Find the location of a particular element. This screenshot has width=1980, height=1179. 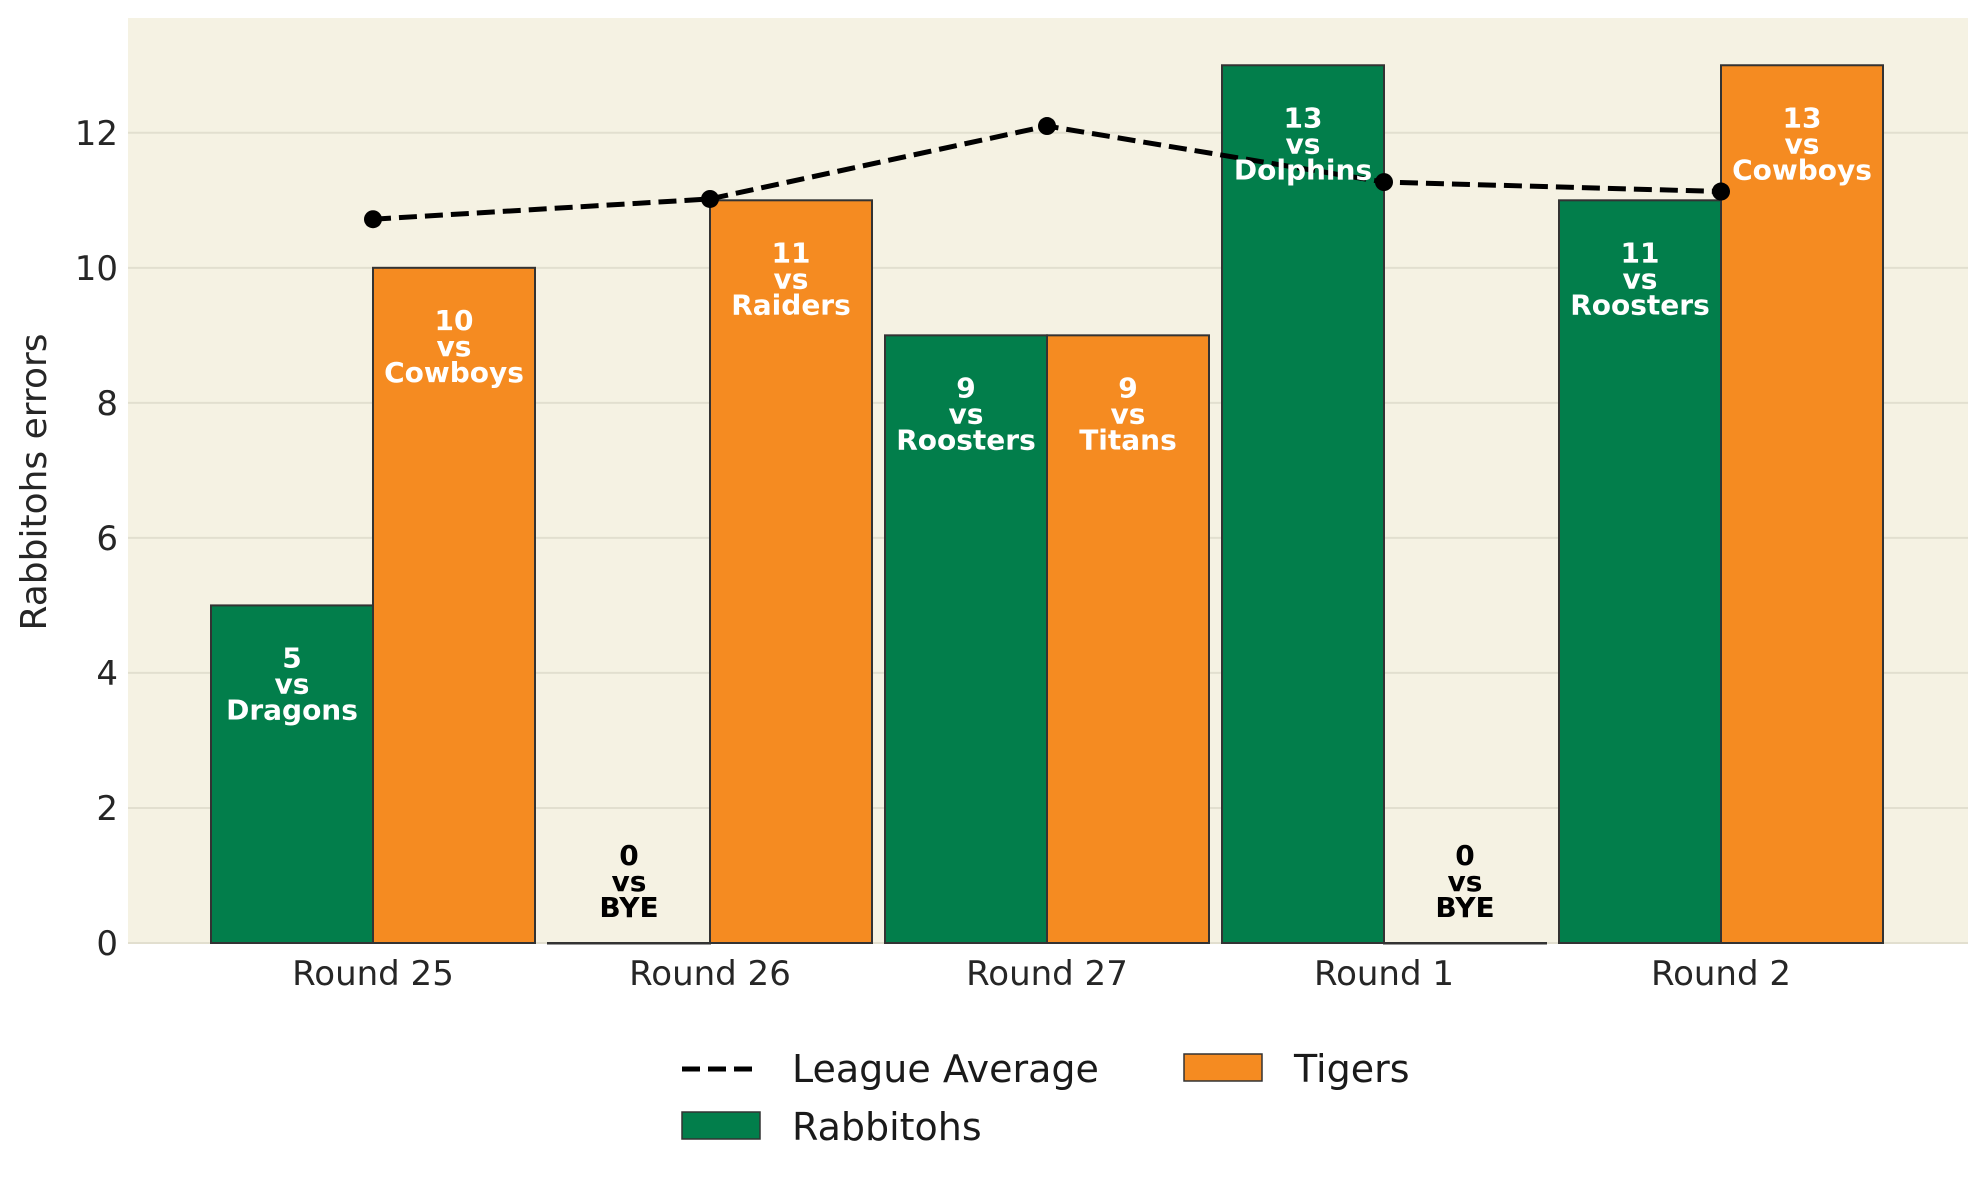

x-tick-label: Round 25 is located at coordinates (373, 974).